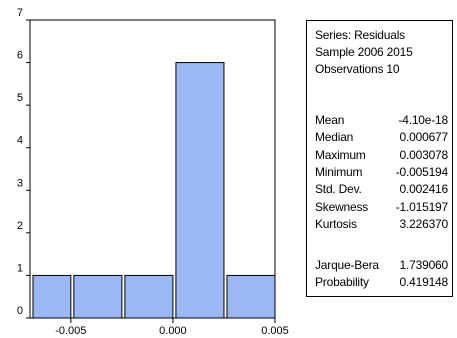 The width and height of the screenshot is (457, 338). What do you see at coordinates (424, 282) in the screenshot?
I see `test-value: 0.419148` at bounding box center [424, 282].